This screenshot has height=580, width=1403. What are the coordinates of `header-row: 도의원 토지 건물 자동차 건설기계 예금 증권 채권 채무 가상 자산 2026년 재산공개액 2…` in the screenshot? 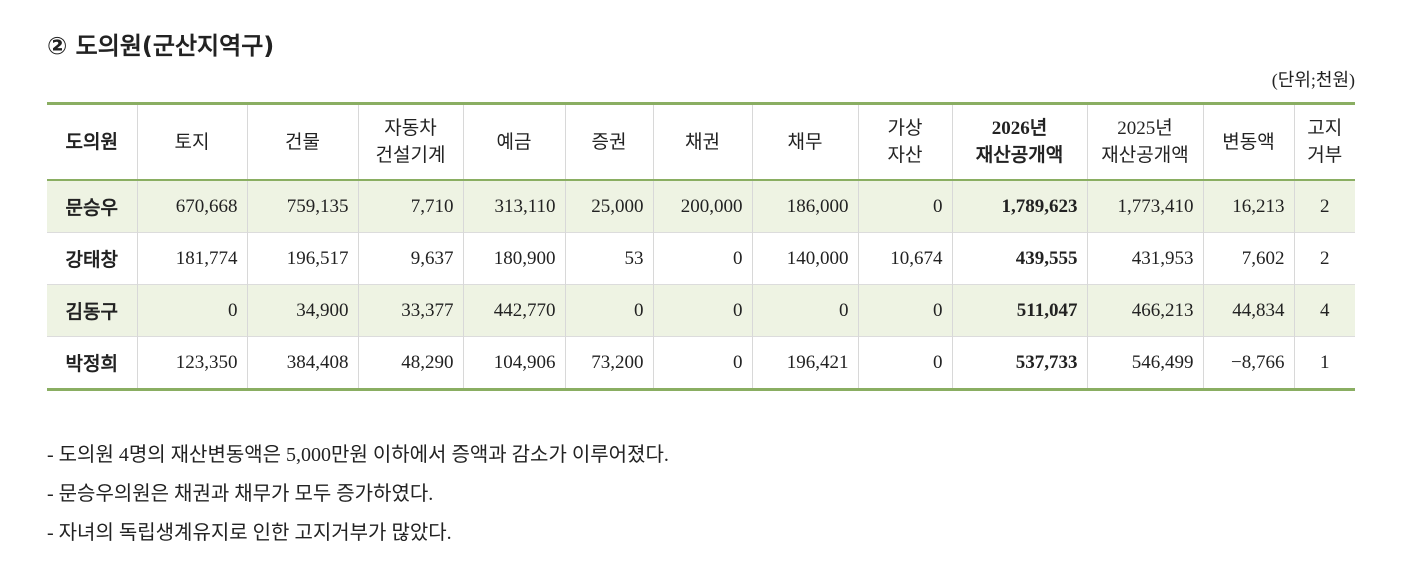 It's located at (701, 142).